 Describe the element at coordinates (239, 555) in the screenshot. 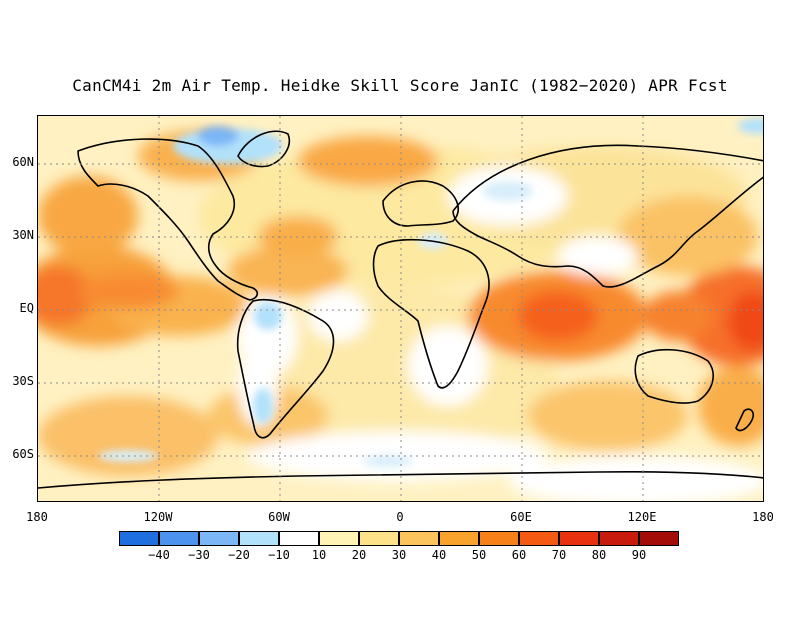

I see `colorbar-label: −20` at that location.